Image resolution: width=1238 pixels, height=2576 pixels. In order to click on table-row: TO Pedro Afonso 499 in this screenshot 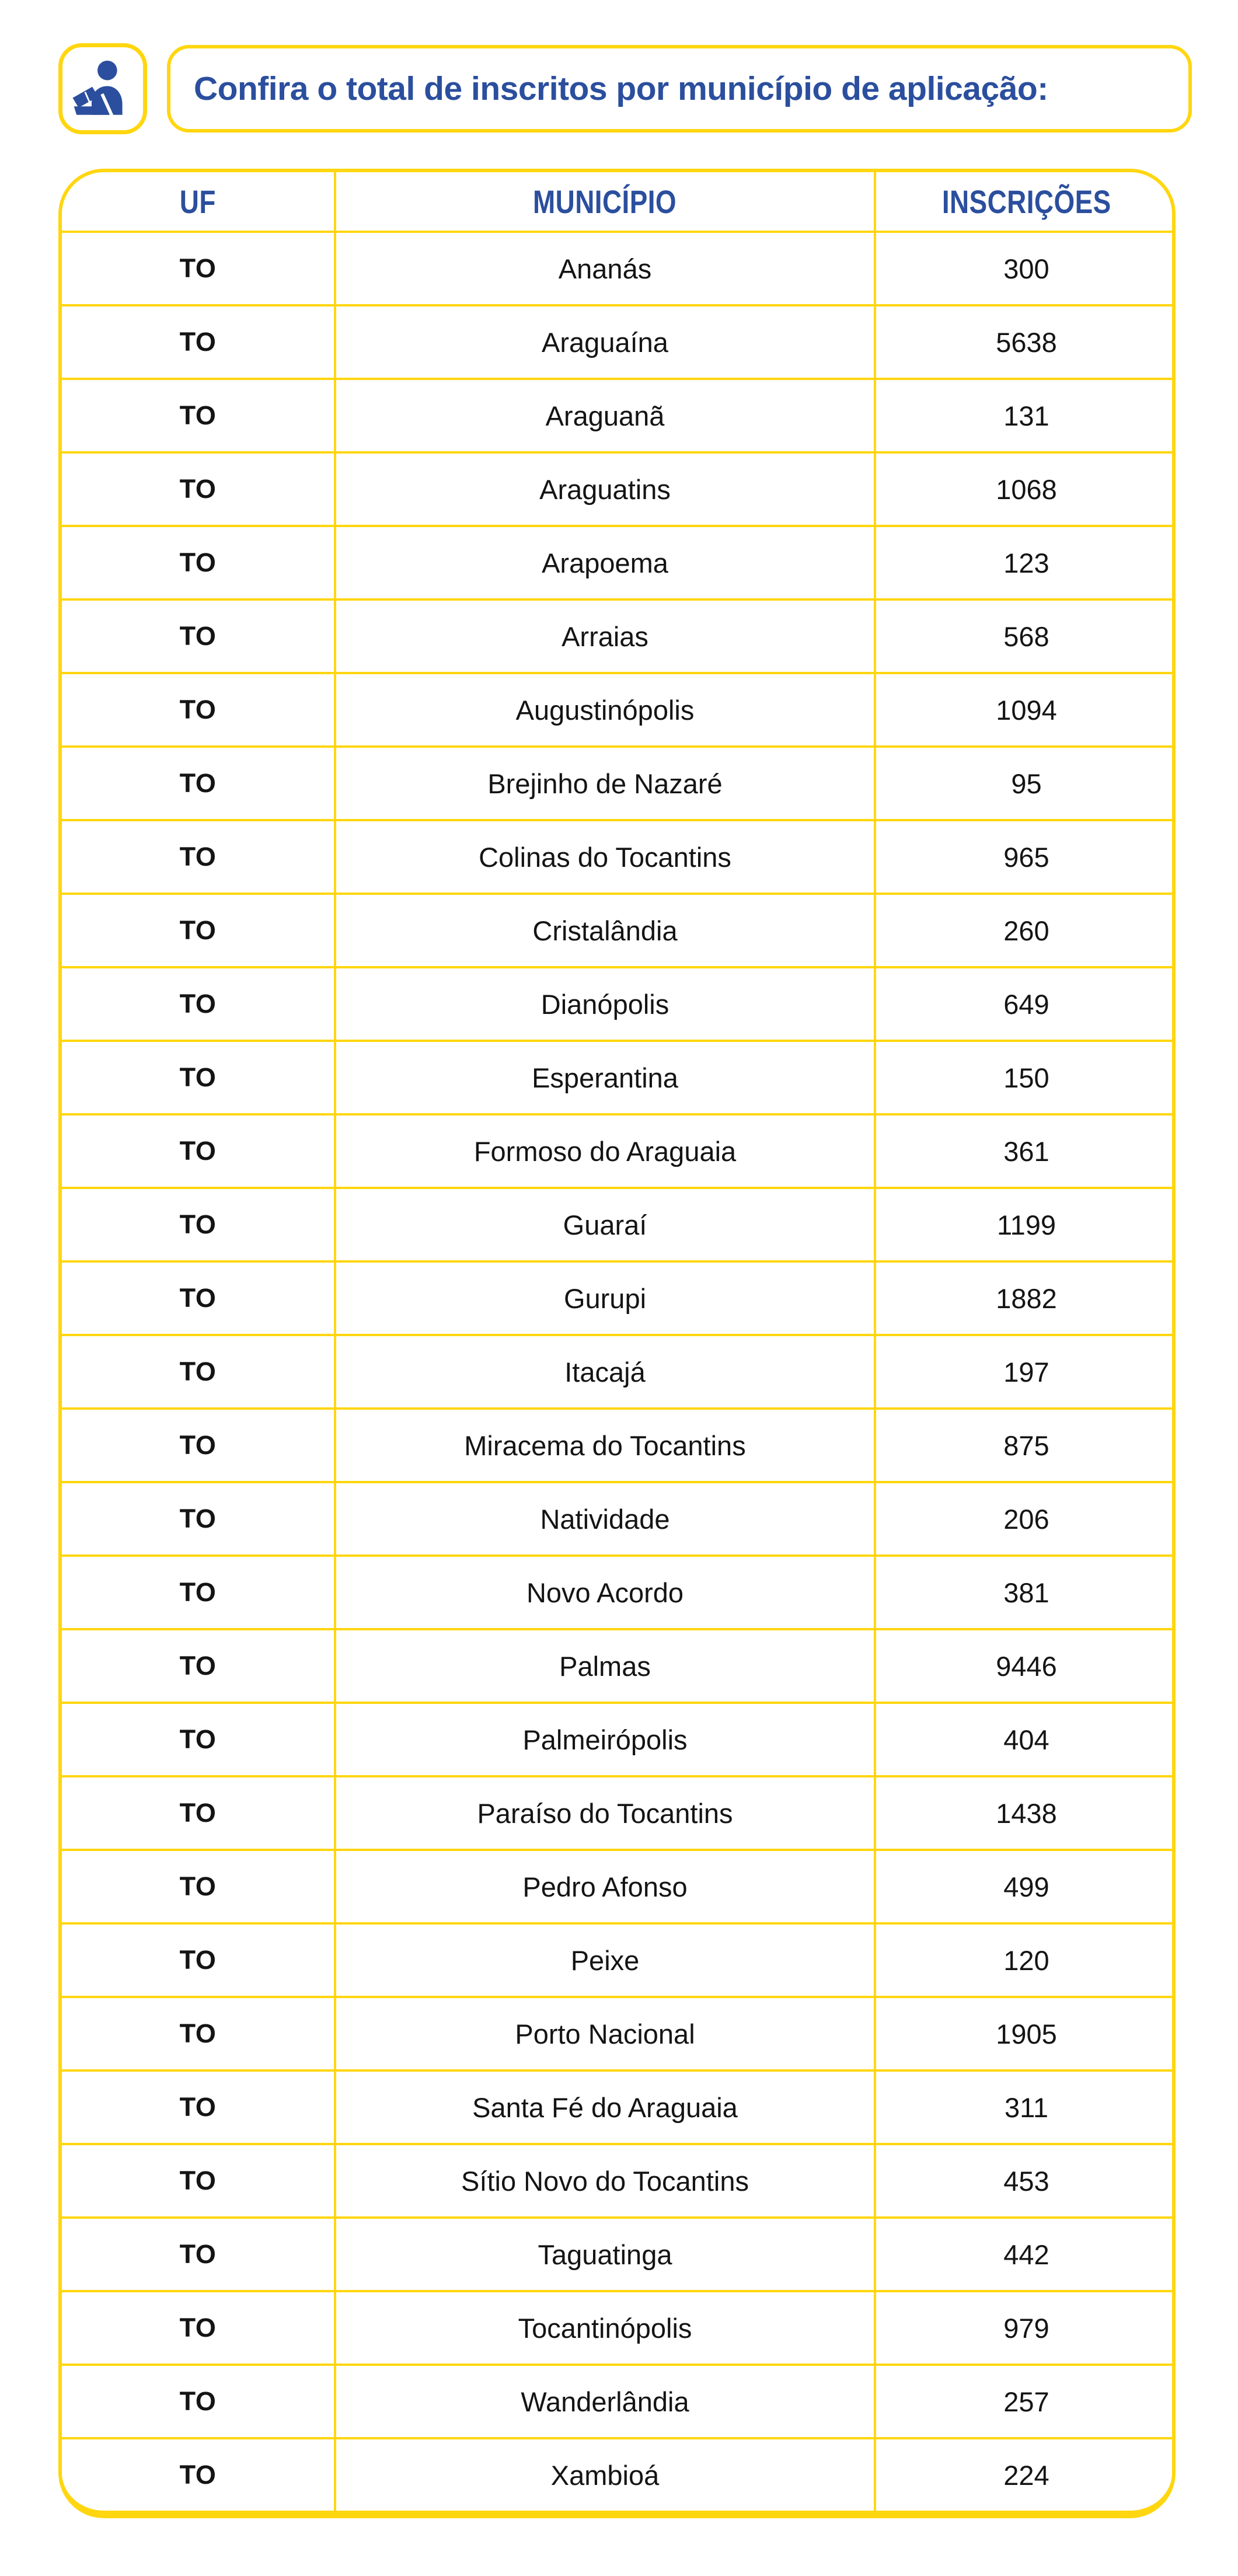, I will do `click(617, 1887)`.